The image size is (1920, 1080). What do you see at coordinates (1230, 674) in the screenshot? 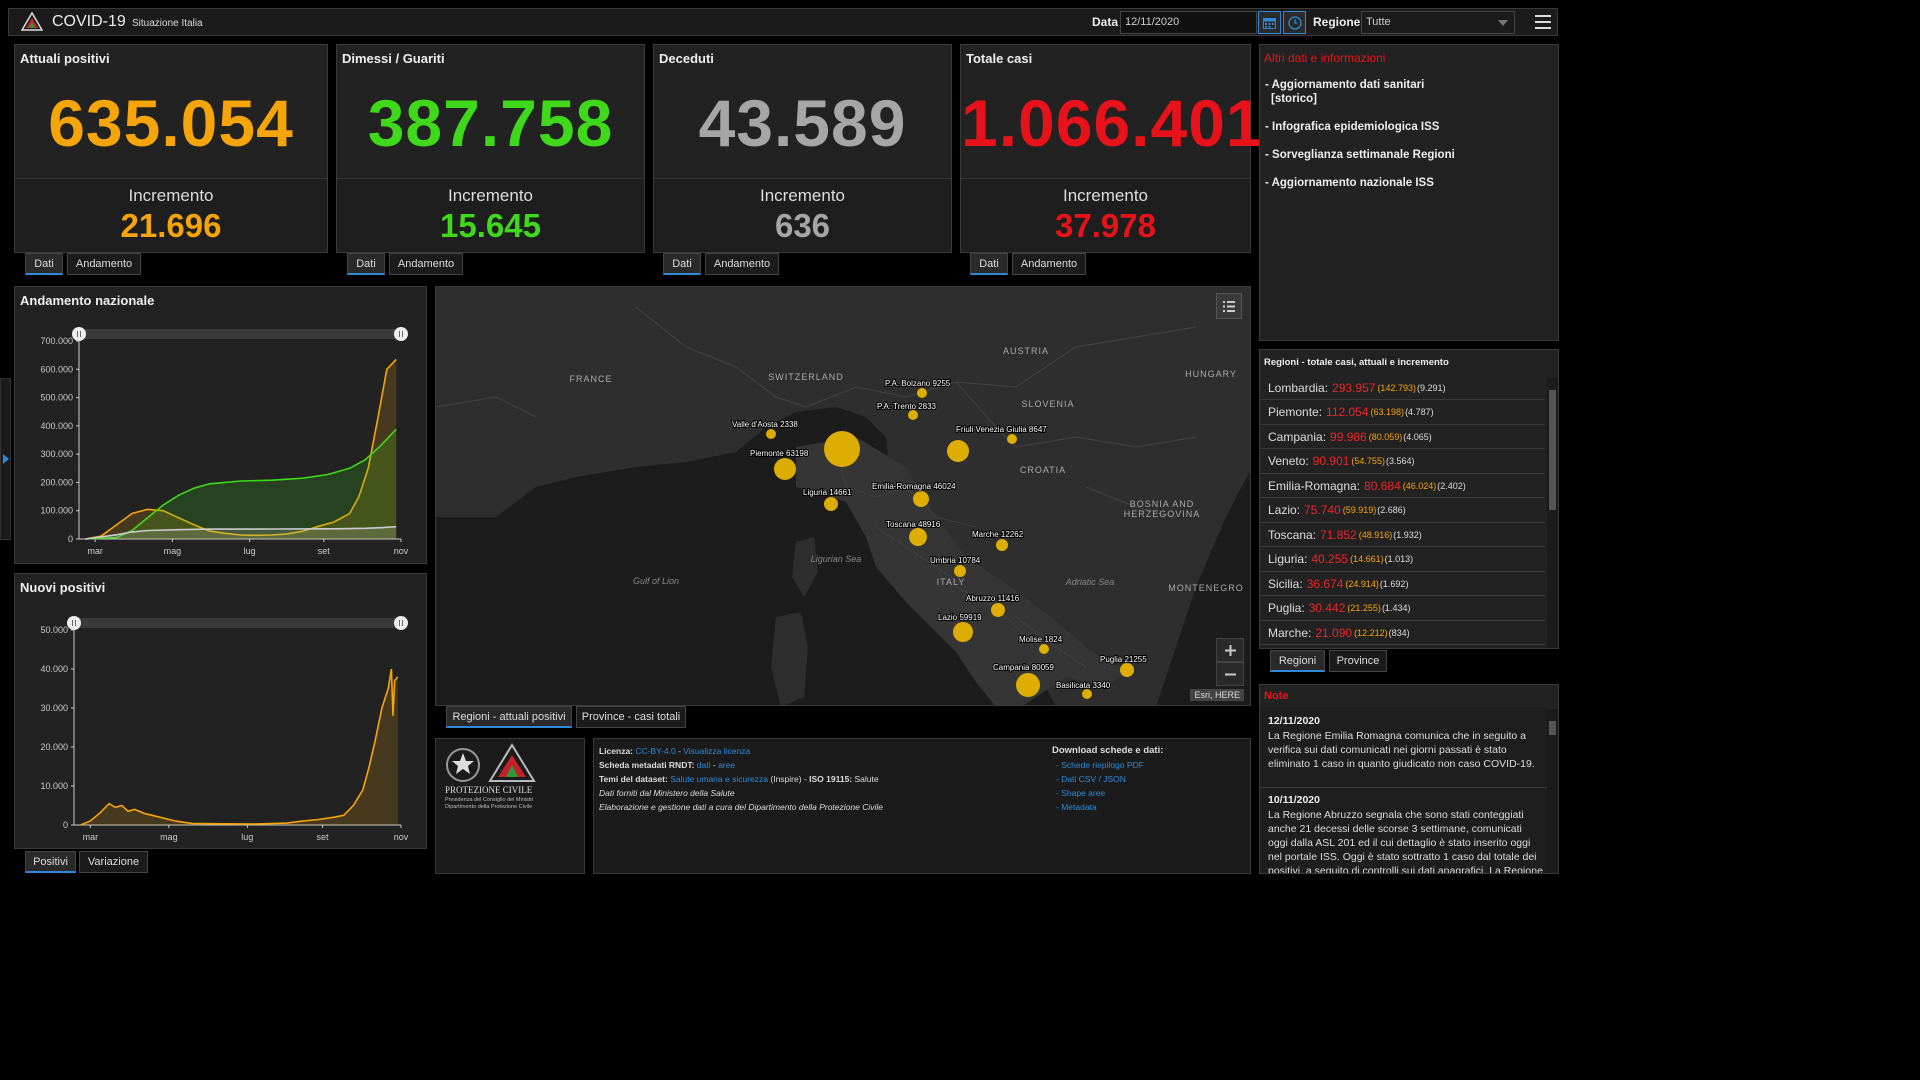
I see `zoom-out-button` at bounding box center [1230, 674].